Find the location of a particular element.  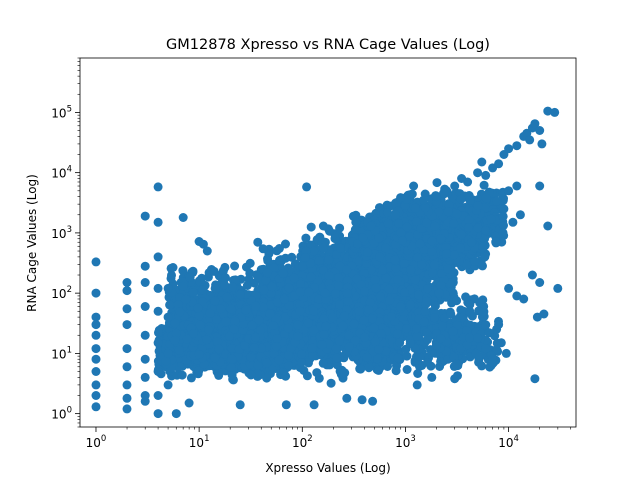

chart-title: GM12878 Xpresso vs RNA Cage Values (Log) is located at coordinates (328, 45).